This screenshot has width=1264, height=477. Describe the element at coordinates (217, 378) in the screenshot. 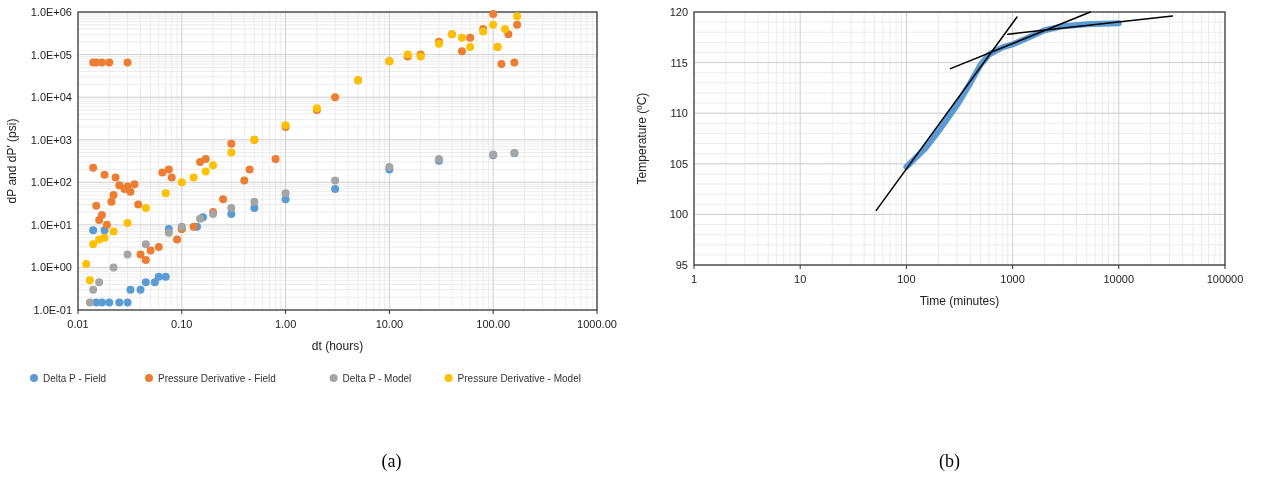

I see `legend-label: Pressure Derivative - Field` at that location.